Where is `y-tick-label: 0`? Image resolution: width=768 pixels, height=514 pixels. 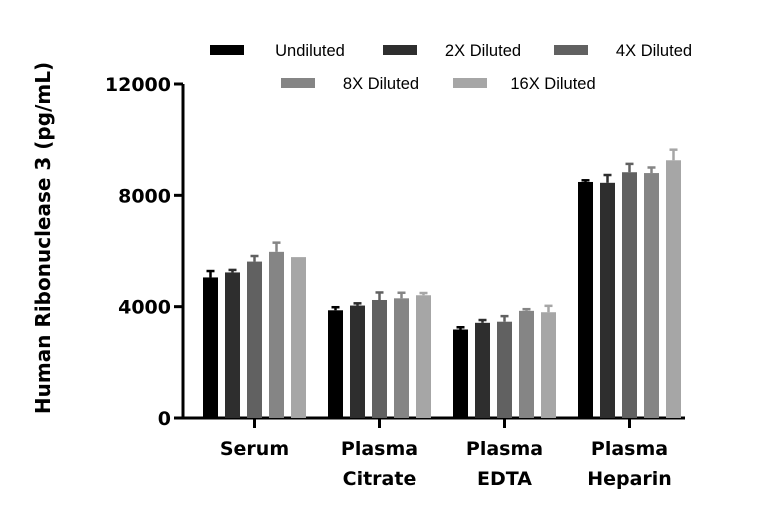 y-tick-label: 0 is located at coordinates (164, 419).